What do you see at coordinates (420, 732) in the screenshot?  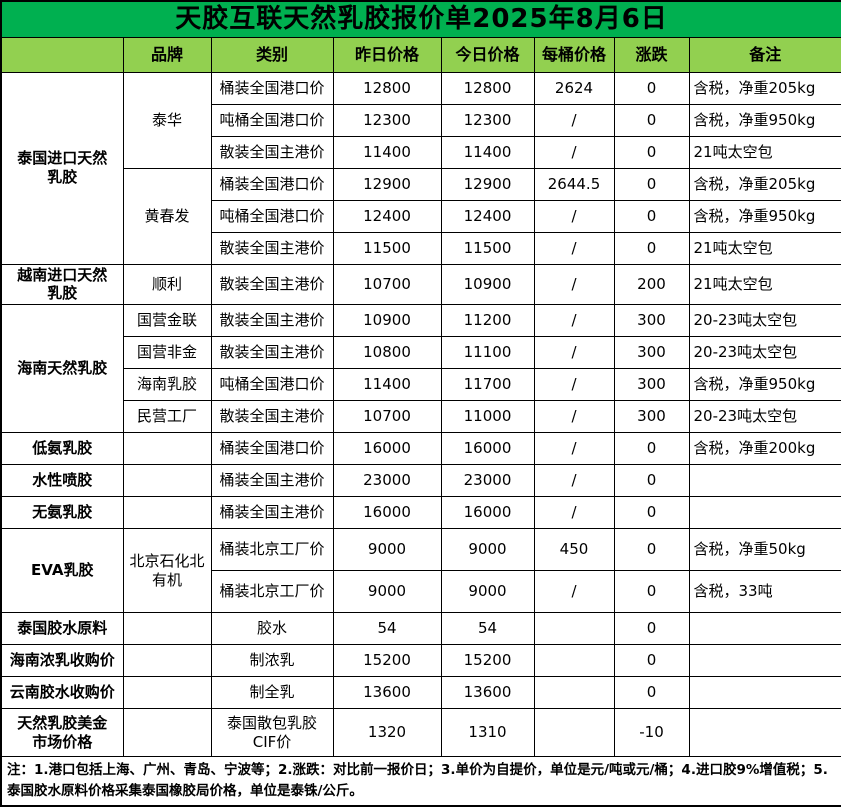 I see `table-row: 天然乳胶美金 市场价格 泰国散包乳胶 CIF价 1320 1310 -10` at bounding box center [420, 732].